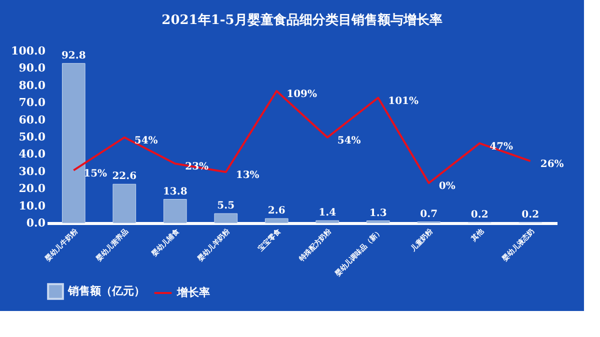 The width and height of the screenshot is (600, 337). Describe the element at coordinates (32, 171) in the screenshot. I see `y-tick-label: 30.0` at that location.